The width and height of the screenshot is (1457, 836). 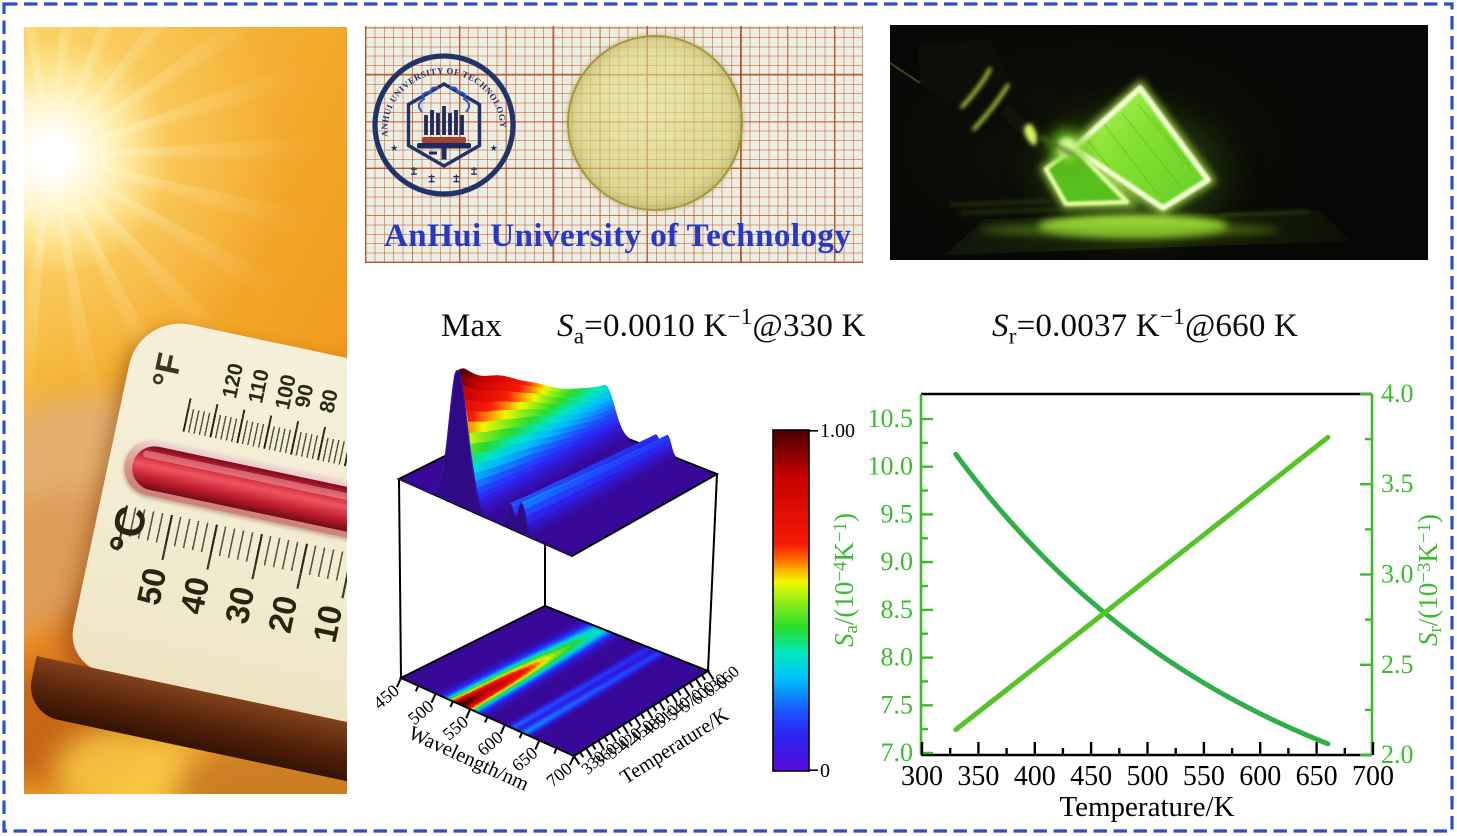 What do you see at coordinates (845, 580) in the screenshot?
I see `svg-text: Sa/(10−4K−1)` at bounding box center [845, 580].